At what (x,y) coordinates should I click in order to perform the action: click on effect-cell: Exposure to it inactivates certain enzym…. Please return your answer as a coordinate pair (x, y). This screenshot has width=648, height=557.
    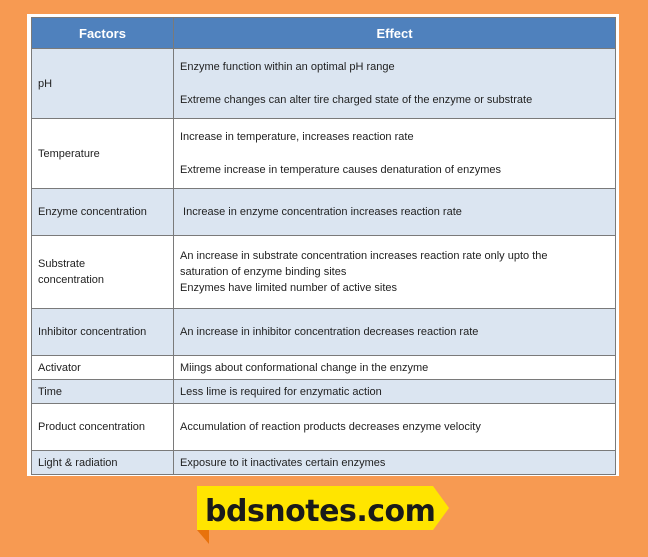
    Looking at the image, I should click on (394, 462).